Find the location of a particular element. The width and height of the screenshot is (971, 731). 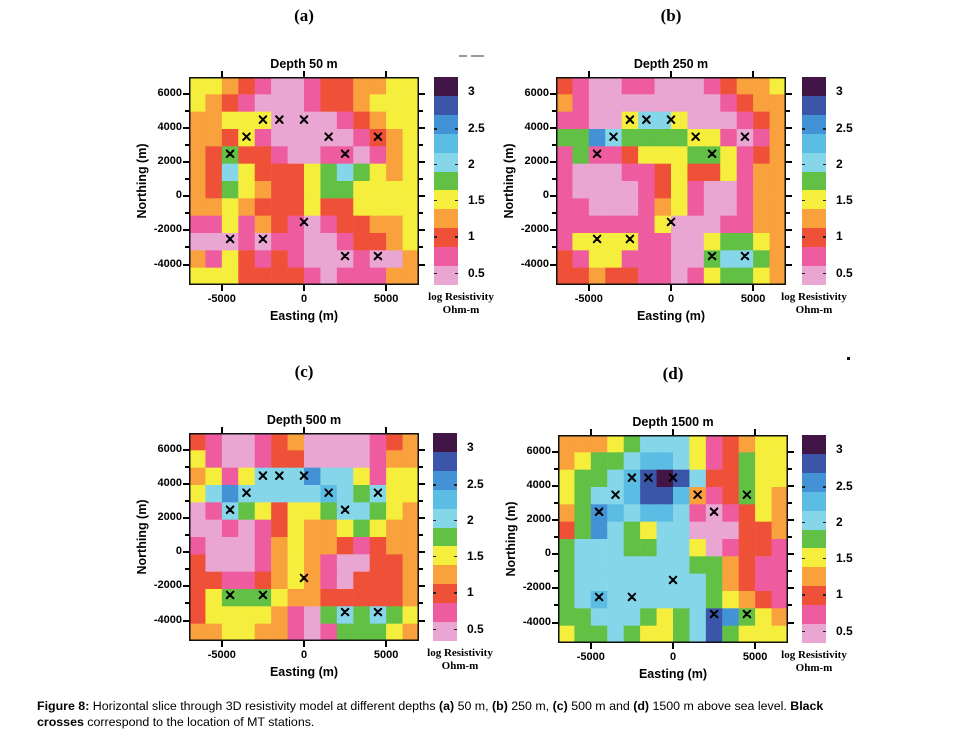

ytick-label-d: 2000 is located at coordinates (538, 519).